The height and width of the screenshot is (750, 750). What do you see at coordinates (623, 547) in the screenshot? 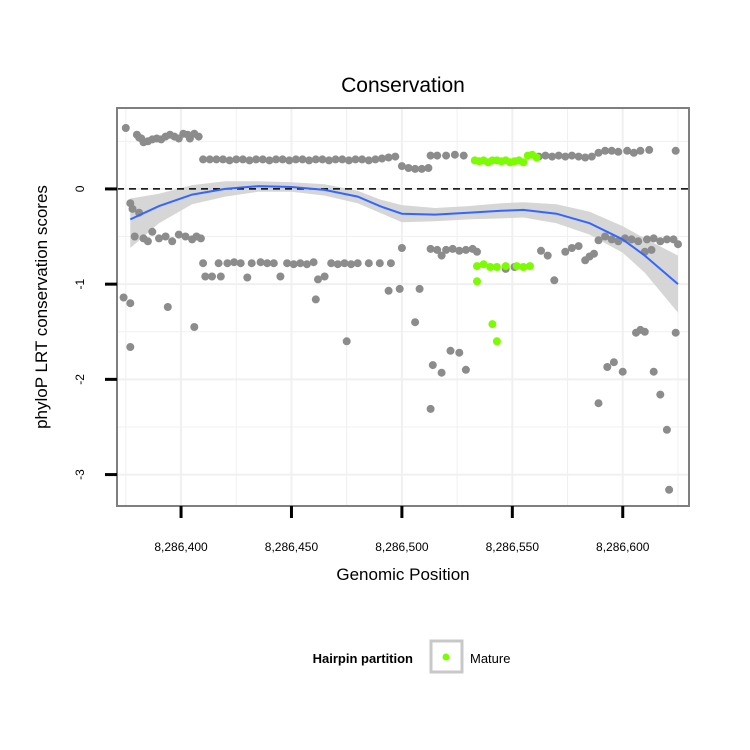
I see `x-tick-label: 8,286,600` at bounding box center [623, 547].